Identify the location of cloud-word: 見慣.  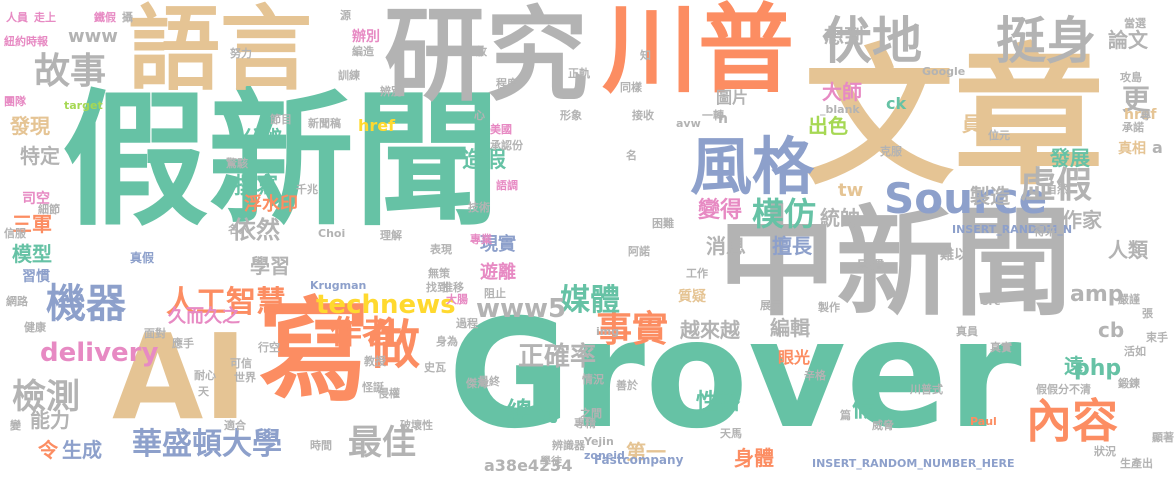
(870, 267).